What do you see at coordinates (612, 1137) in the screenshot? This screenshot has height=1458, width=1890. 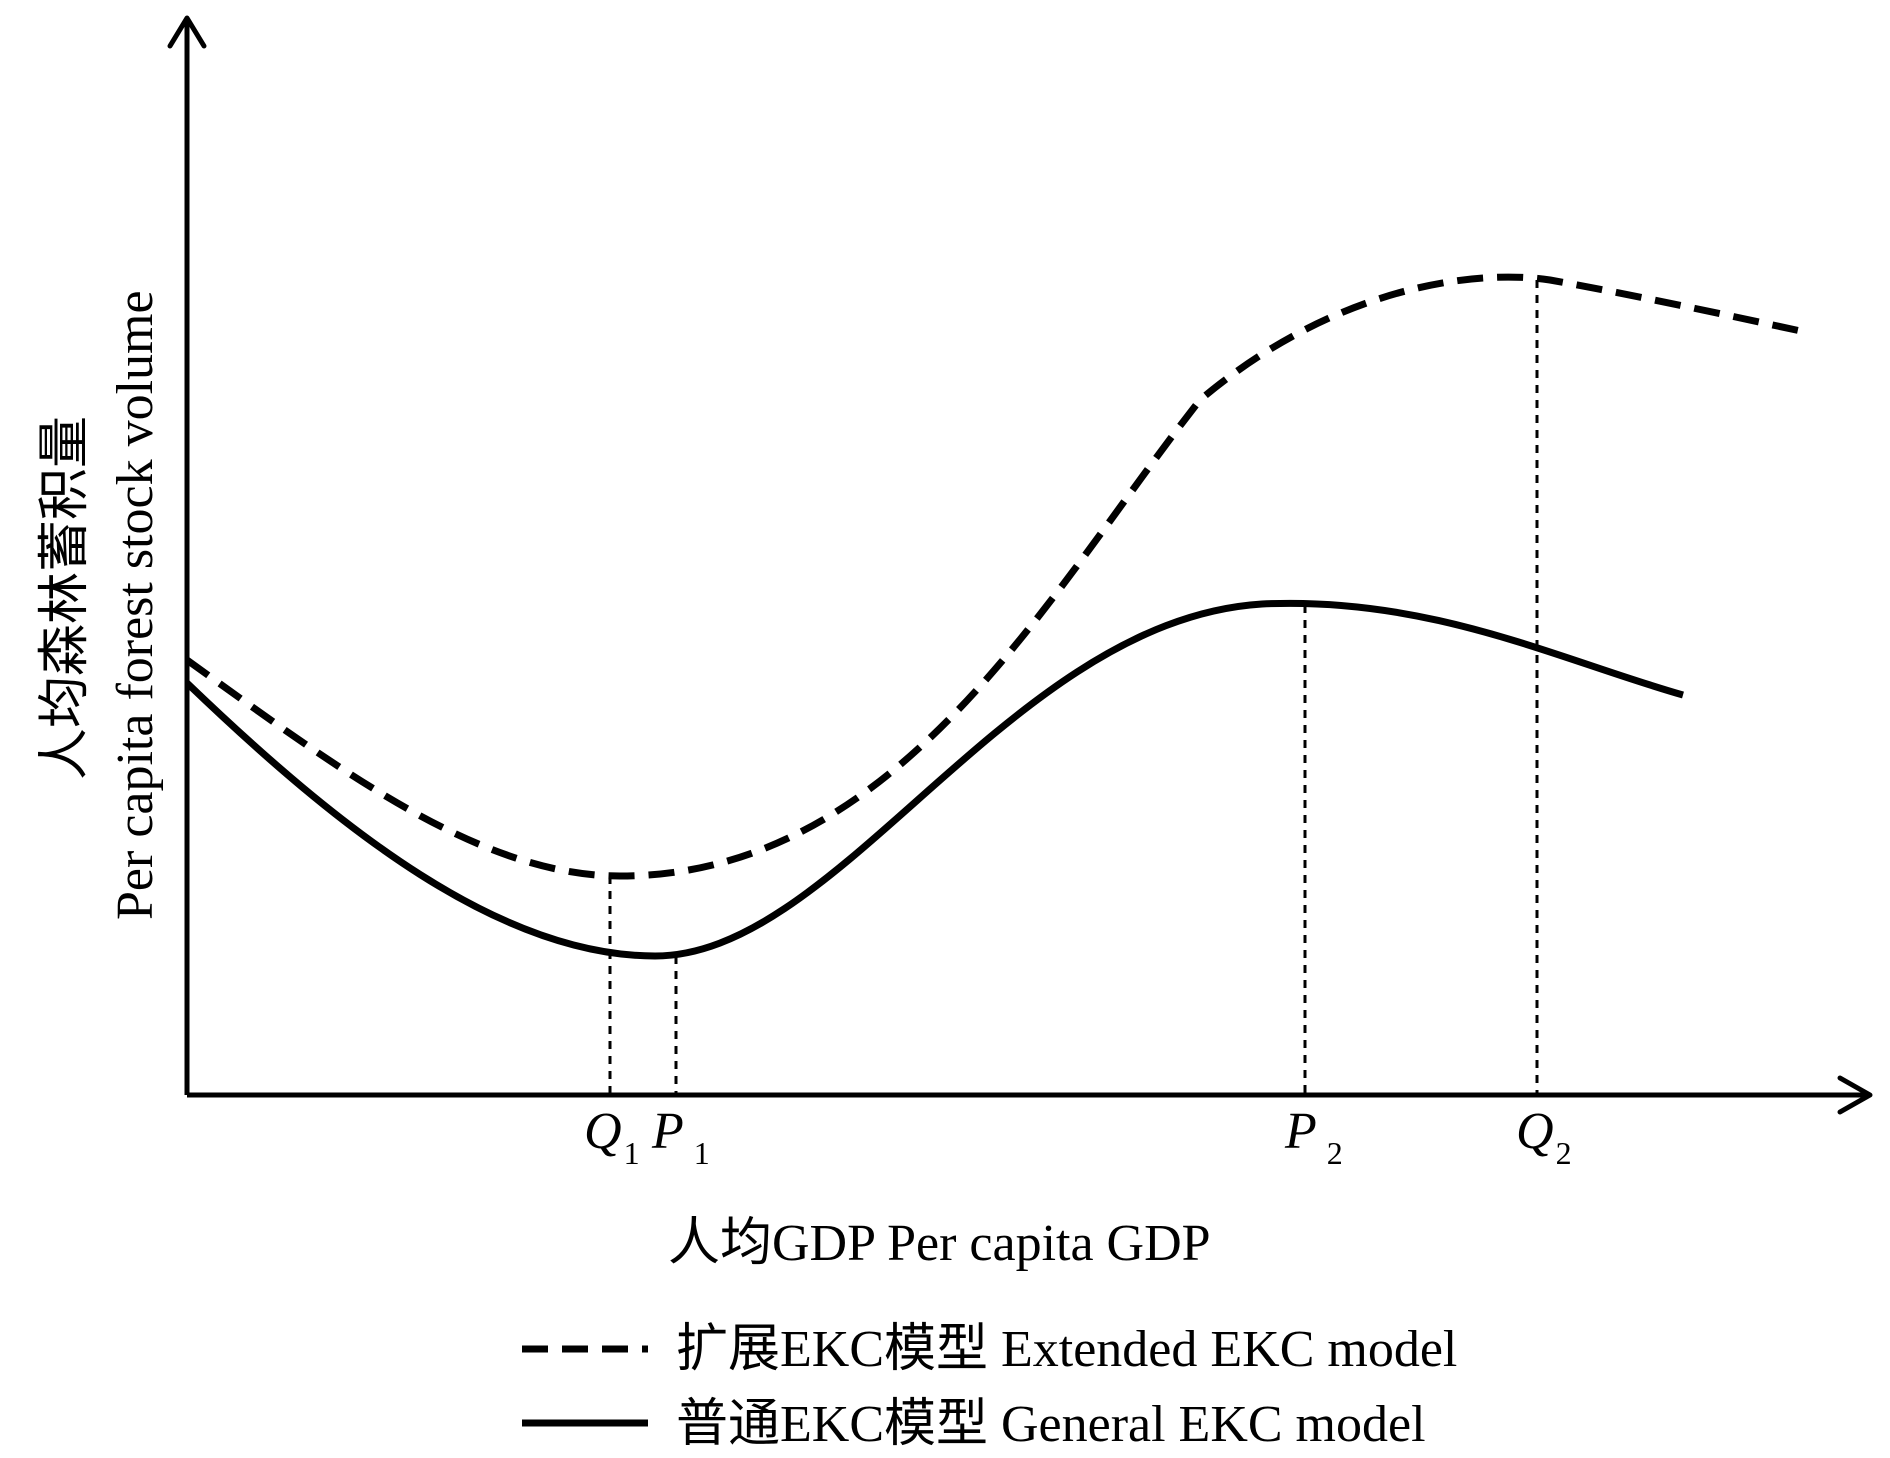 I see `tick-label-q1: Q1` at bounding box center [612, 1137].